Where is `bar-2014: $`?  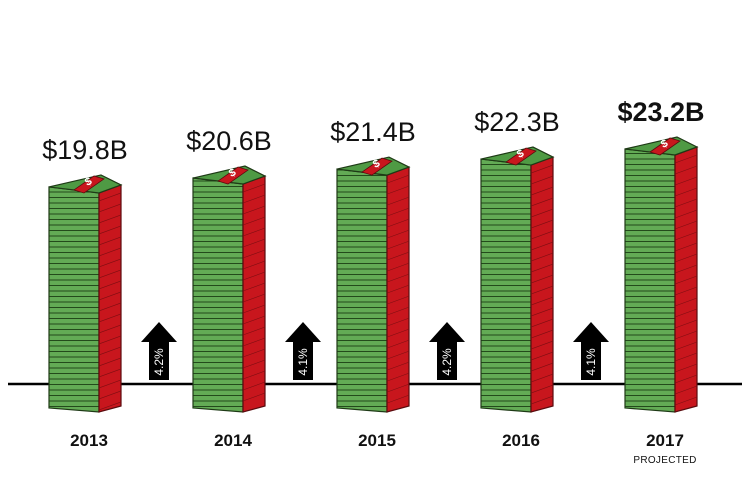
bar-2014: $ is located at coordinates (229, 289).